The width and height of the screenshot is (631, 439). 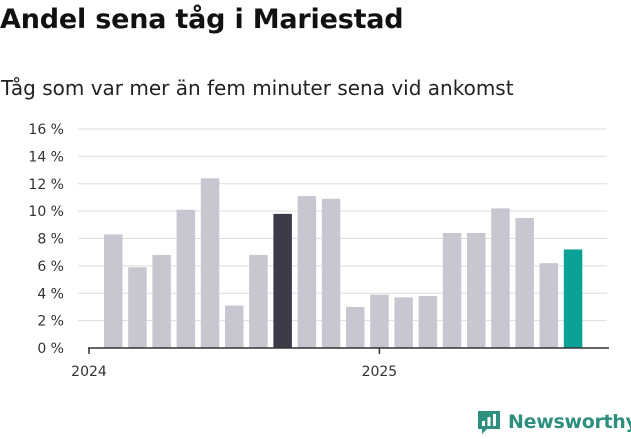 I want to click on bar: 2024-06: 12.4 %, so click(x=210, y=263).